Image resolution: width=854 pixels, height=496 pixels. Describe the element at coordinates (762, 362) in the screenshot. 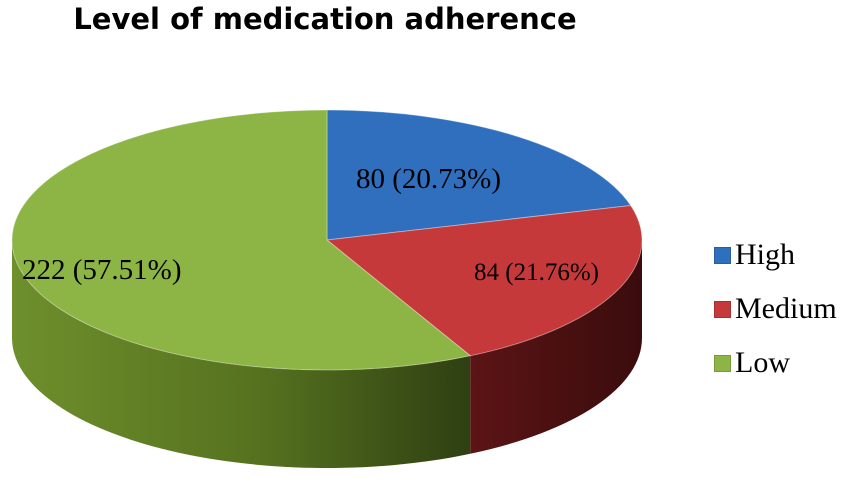

I see `legend-label-low: Low` at that location.